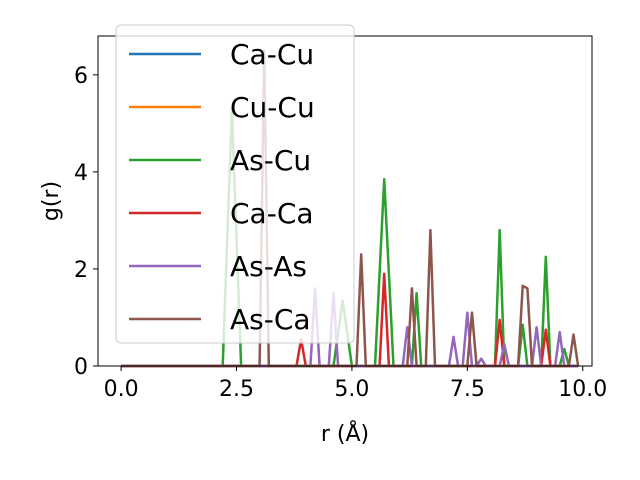 The height and width of the screenshot is (480, 640). What do you see at coordinates (81, 76) in the screenshot?
I see `y-tick-label: 6` at bounding box center [81, 76].